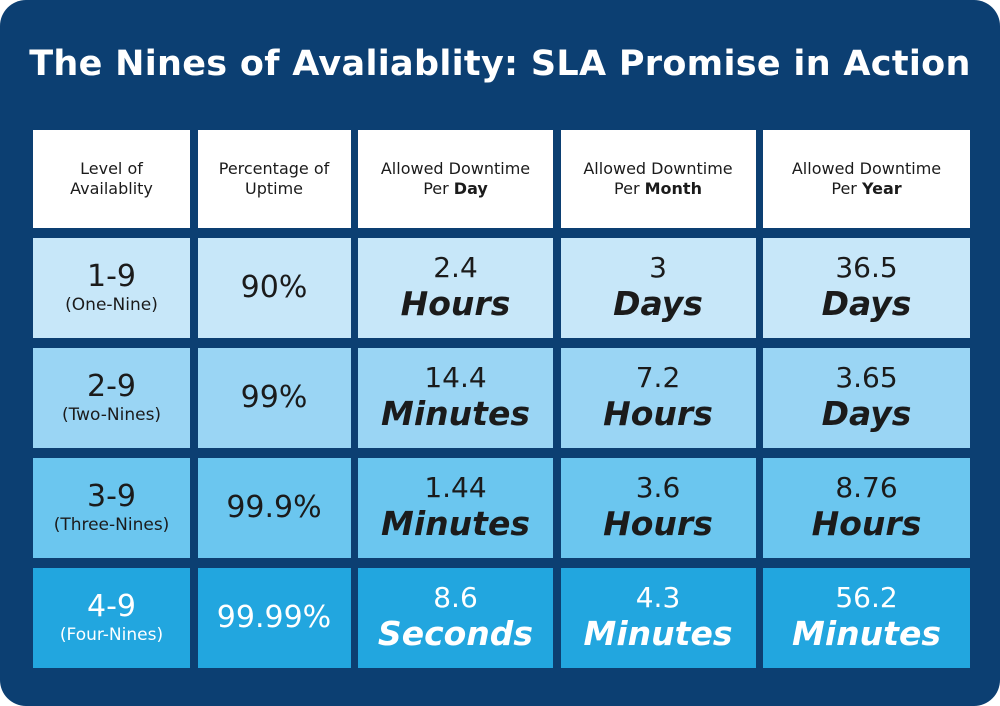 Image resolution: width=1000 pixels, height=706 pixels. I want to click on level: 4-9, so click(111, 607).